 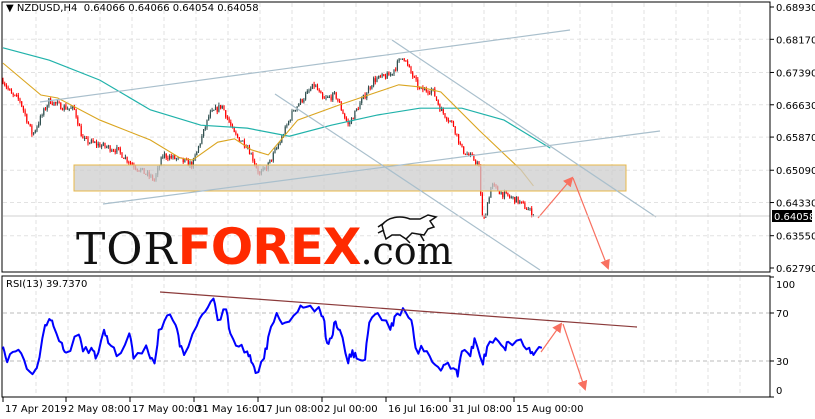 I want to click on triangle-down-icon: ▼, so click(x=11, y=8).